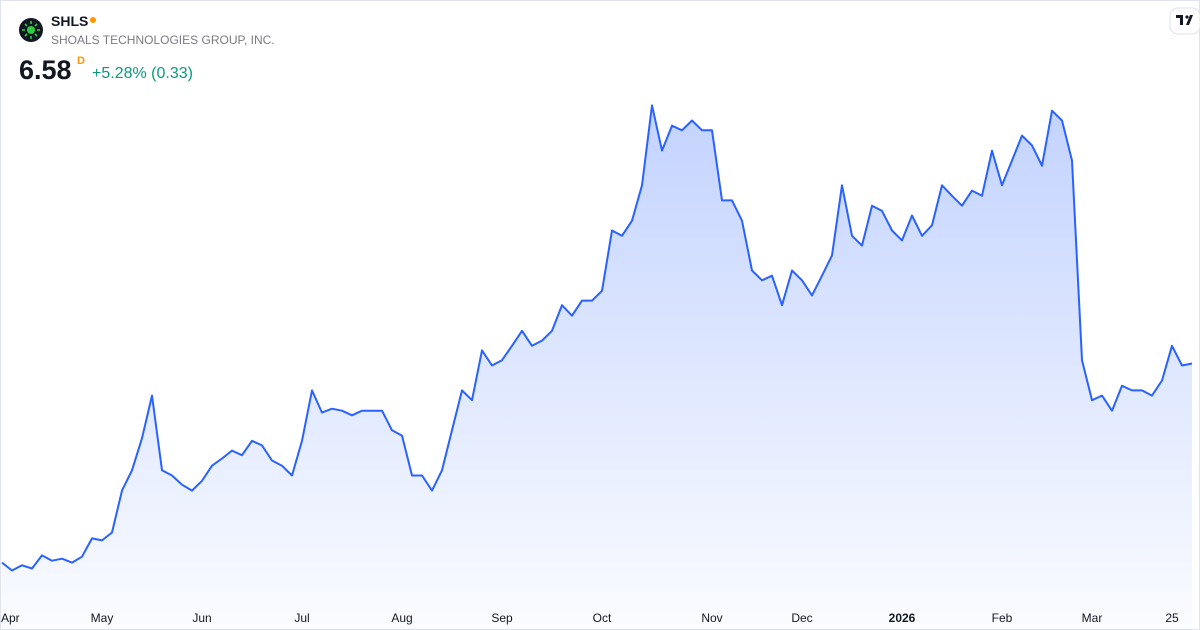  What do you see at coordinates (801, 618) in the screenshot?
I see `x-tick-label: Dec` at bounding box center [801, 618].